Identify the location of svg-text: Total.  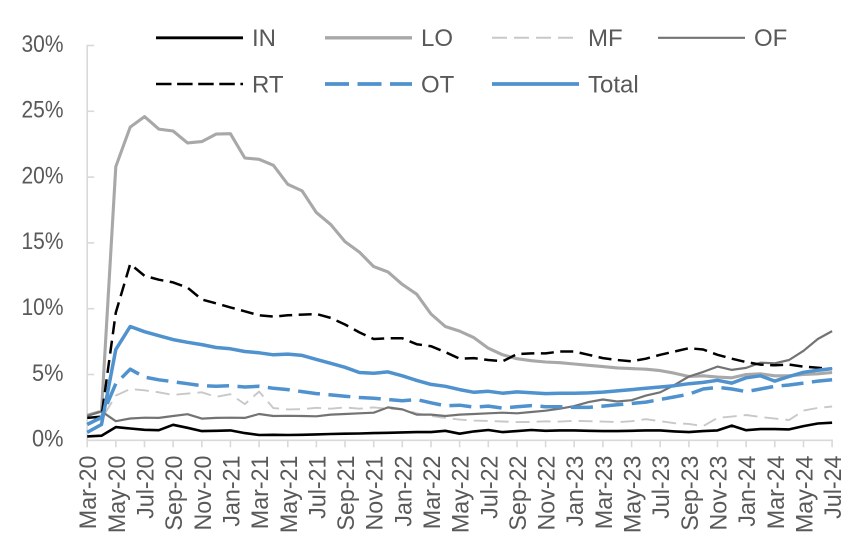
(613, 84).